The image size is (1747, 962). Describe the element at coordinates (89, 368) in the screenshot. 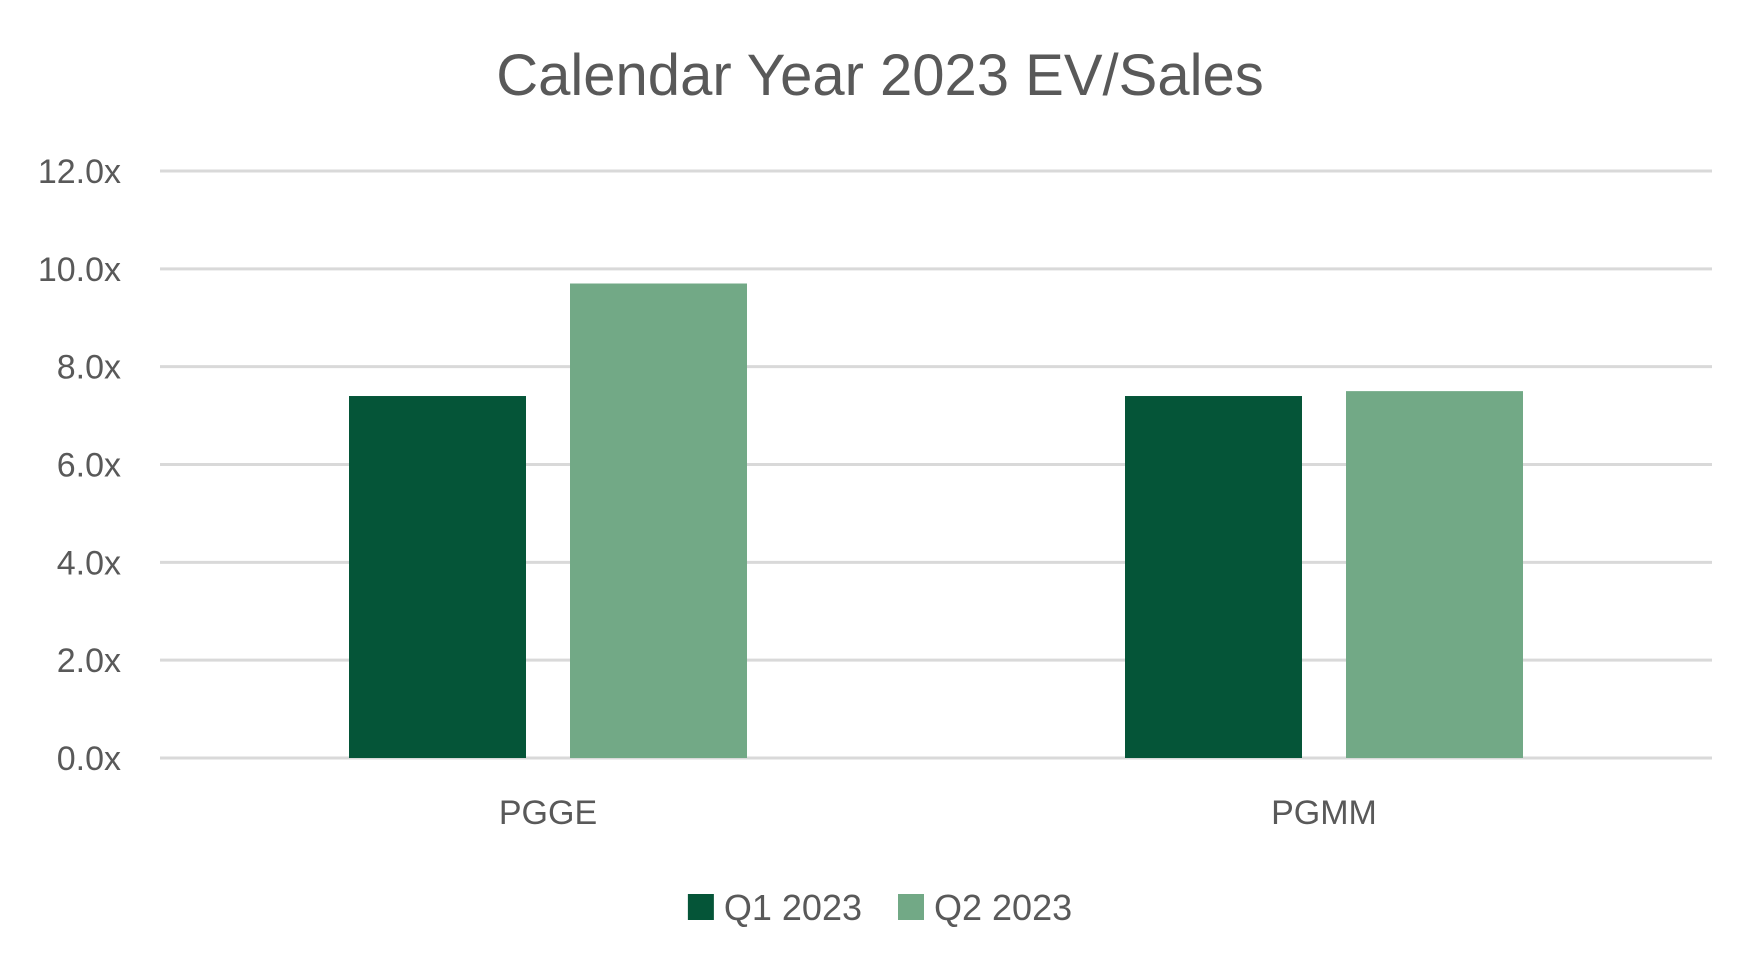

I see `y-tick-label: 8.0x` at that location.